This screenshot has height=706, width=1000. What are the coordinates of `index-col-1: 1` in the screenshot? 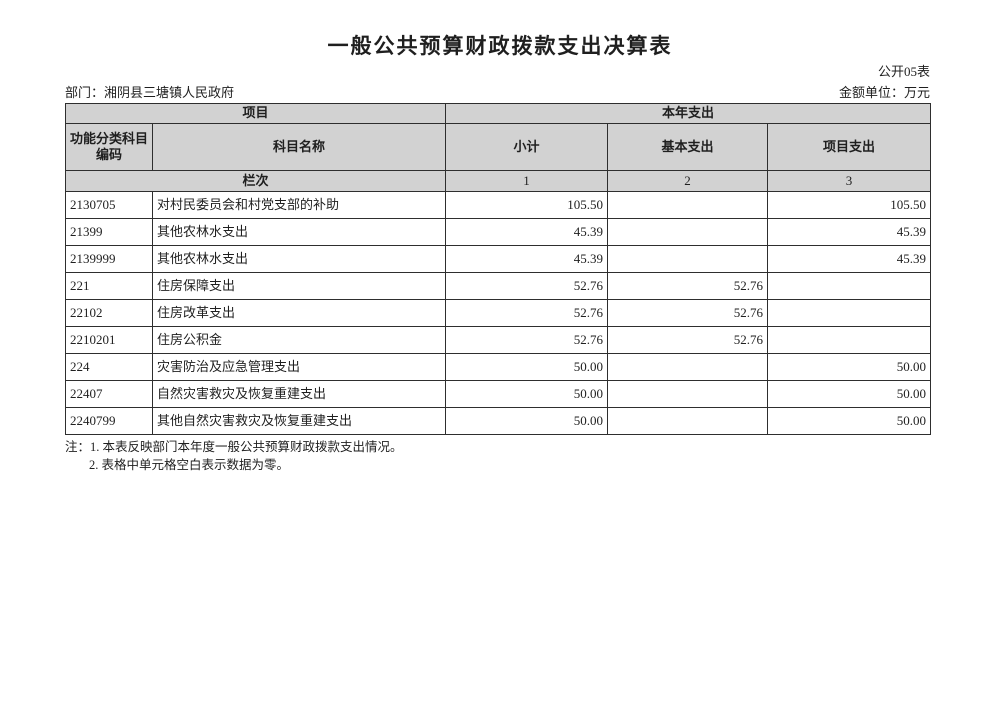 It's located at (527, 181).